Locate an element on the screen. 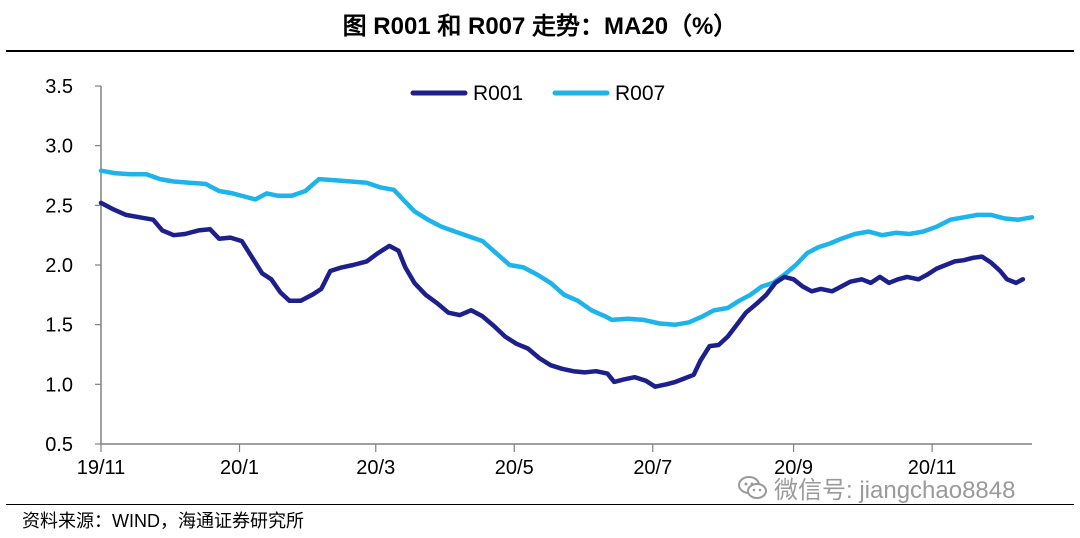  x-tick-label: 20/9 is located at coordinates (793, 468).